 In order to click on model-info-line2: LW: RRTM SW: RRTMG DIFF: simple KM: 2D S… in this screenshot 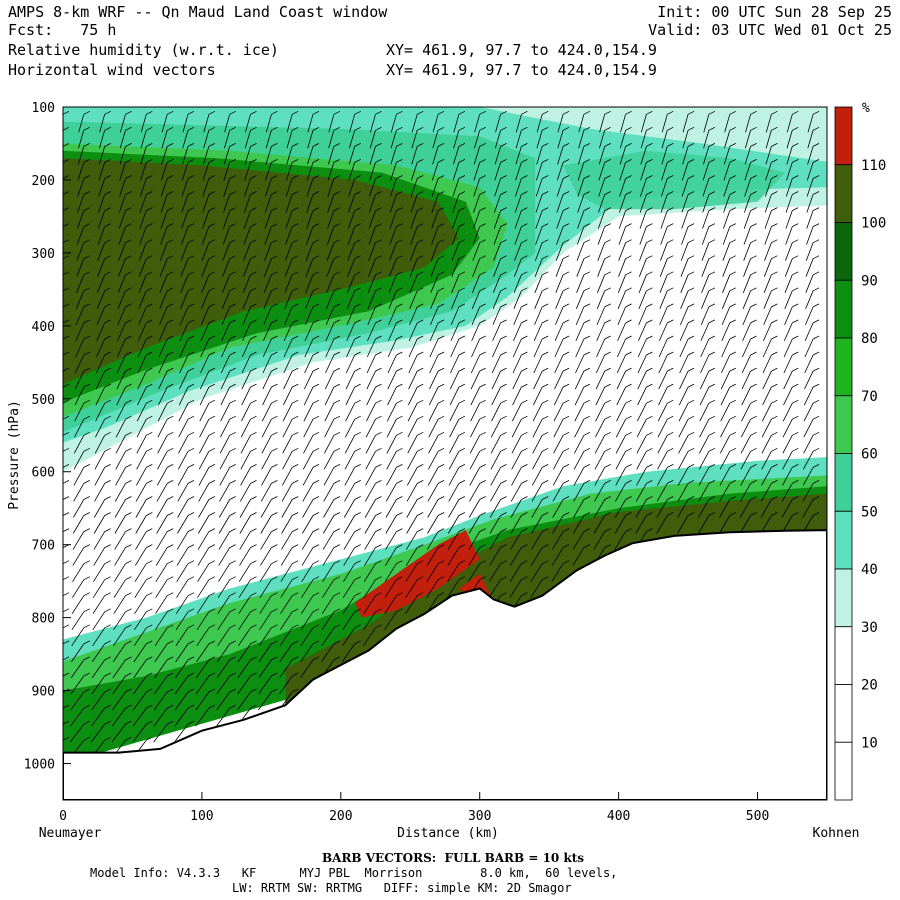, I will do `click(402, 888)`.